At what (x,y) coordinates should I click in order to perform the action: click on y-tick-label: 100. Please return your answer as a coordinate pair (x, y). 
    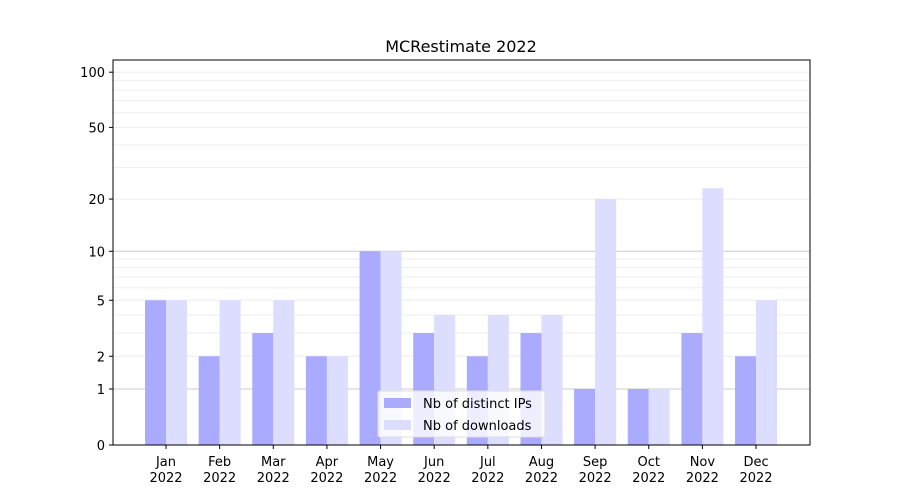
    Looking at the image, I should click on (92, 73).